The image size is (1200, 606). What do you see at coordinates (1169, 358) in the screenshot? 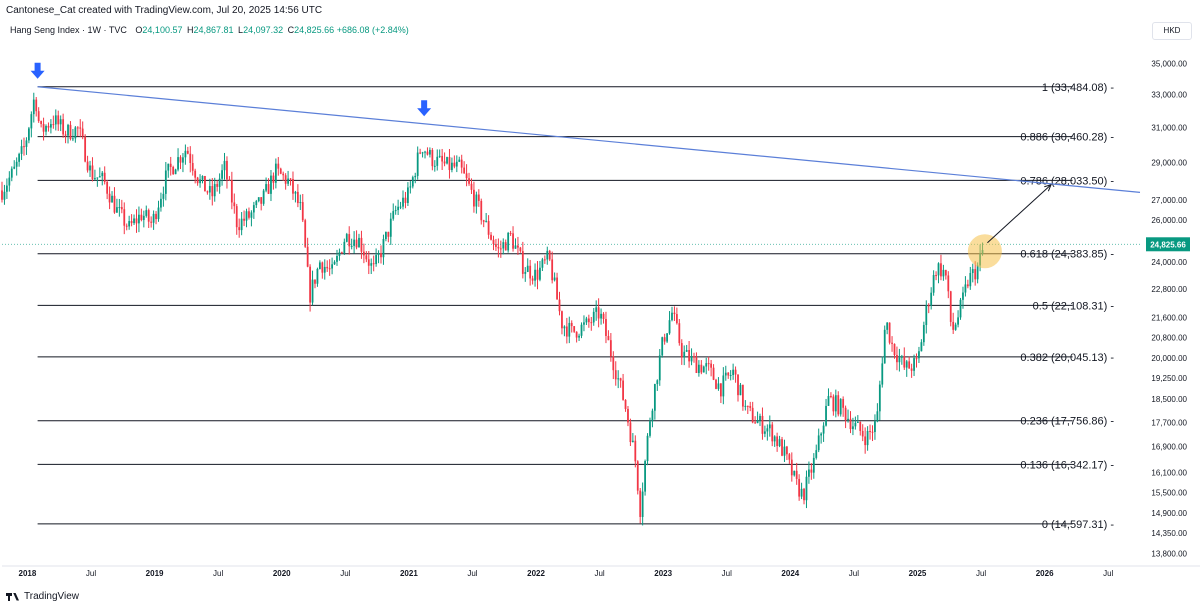
I see `y-tick-label: 20,000.00` at bounding box center [1169, 358].